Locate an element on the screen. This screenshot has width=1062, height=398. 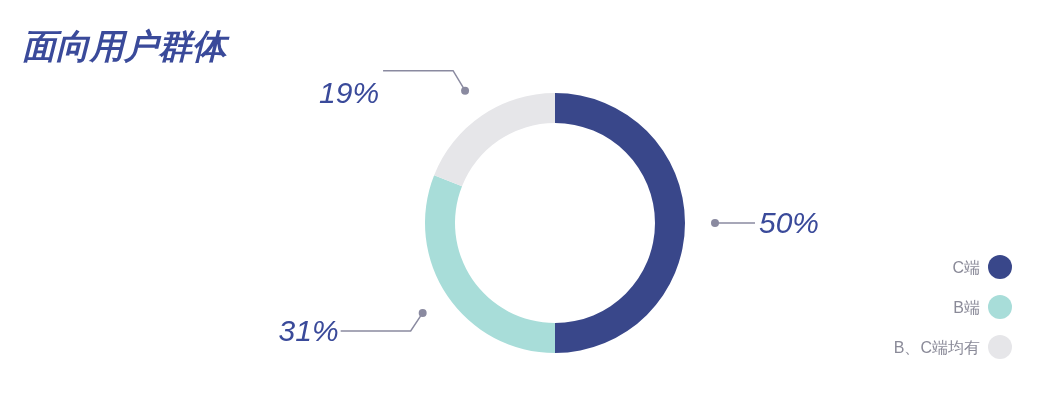
legend-label: B、C端均有 is located at coordinates (936, 347).